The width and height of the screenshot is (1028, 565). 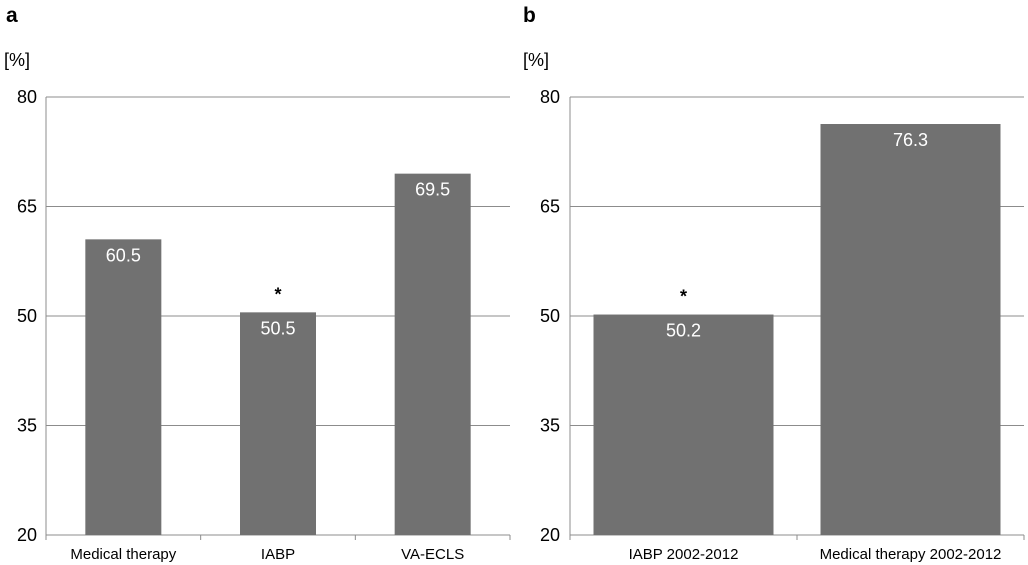 What do you see at coordinates (432, 554) in the screenshot?
I see `x-tick-label: VA-ECLS` at bounding box center [432, 554].